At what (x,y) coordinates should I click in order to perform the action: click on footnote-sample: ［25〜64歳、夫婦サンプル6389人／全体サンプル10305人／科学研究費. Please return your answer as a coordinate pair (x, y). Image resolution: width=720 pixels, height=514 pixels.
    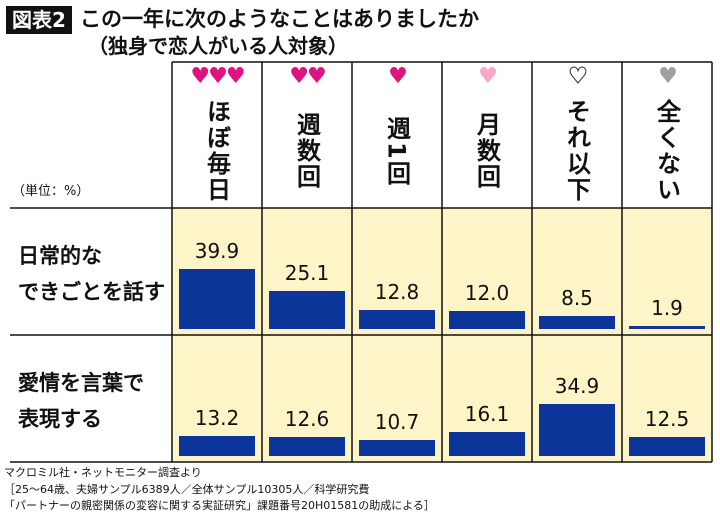
    Looking at the image, I should click on (187, 489).